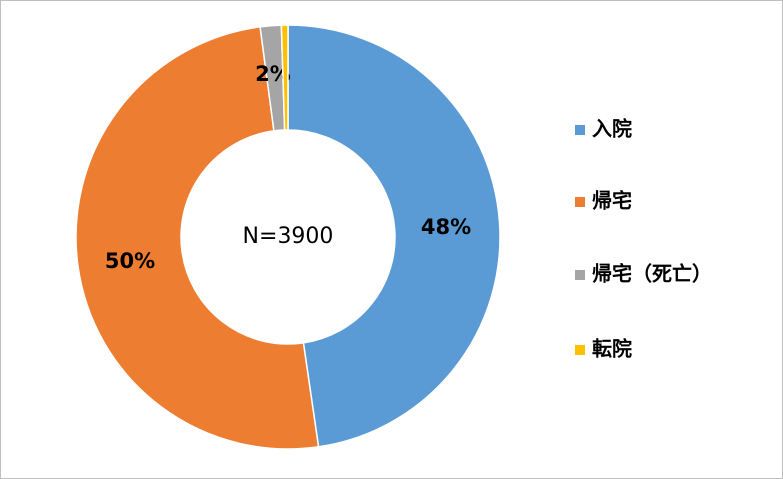  Describe the element at coordinates (288, 236) in the screenshot. I see `center-annotation: N=3900` at that location.